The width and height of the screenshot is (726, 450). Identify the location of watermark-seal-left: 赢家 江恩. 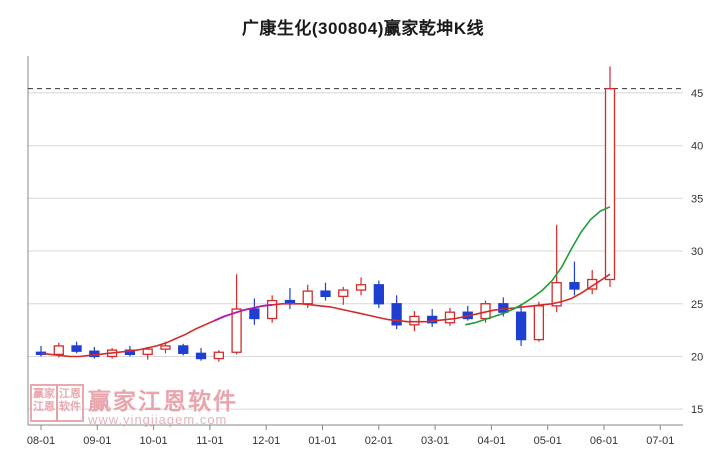
(44, 403).